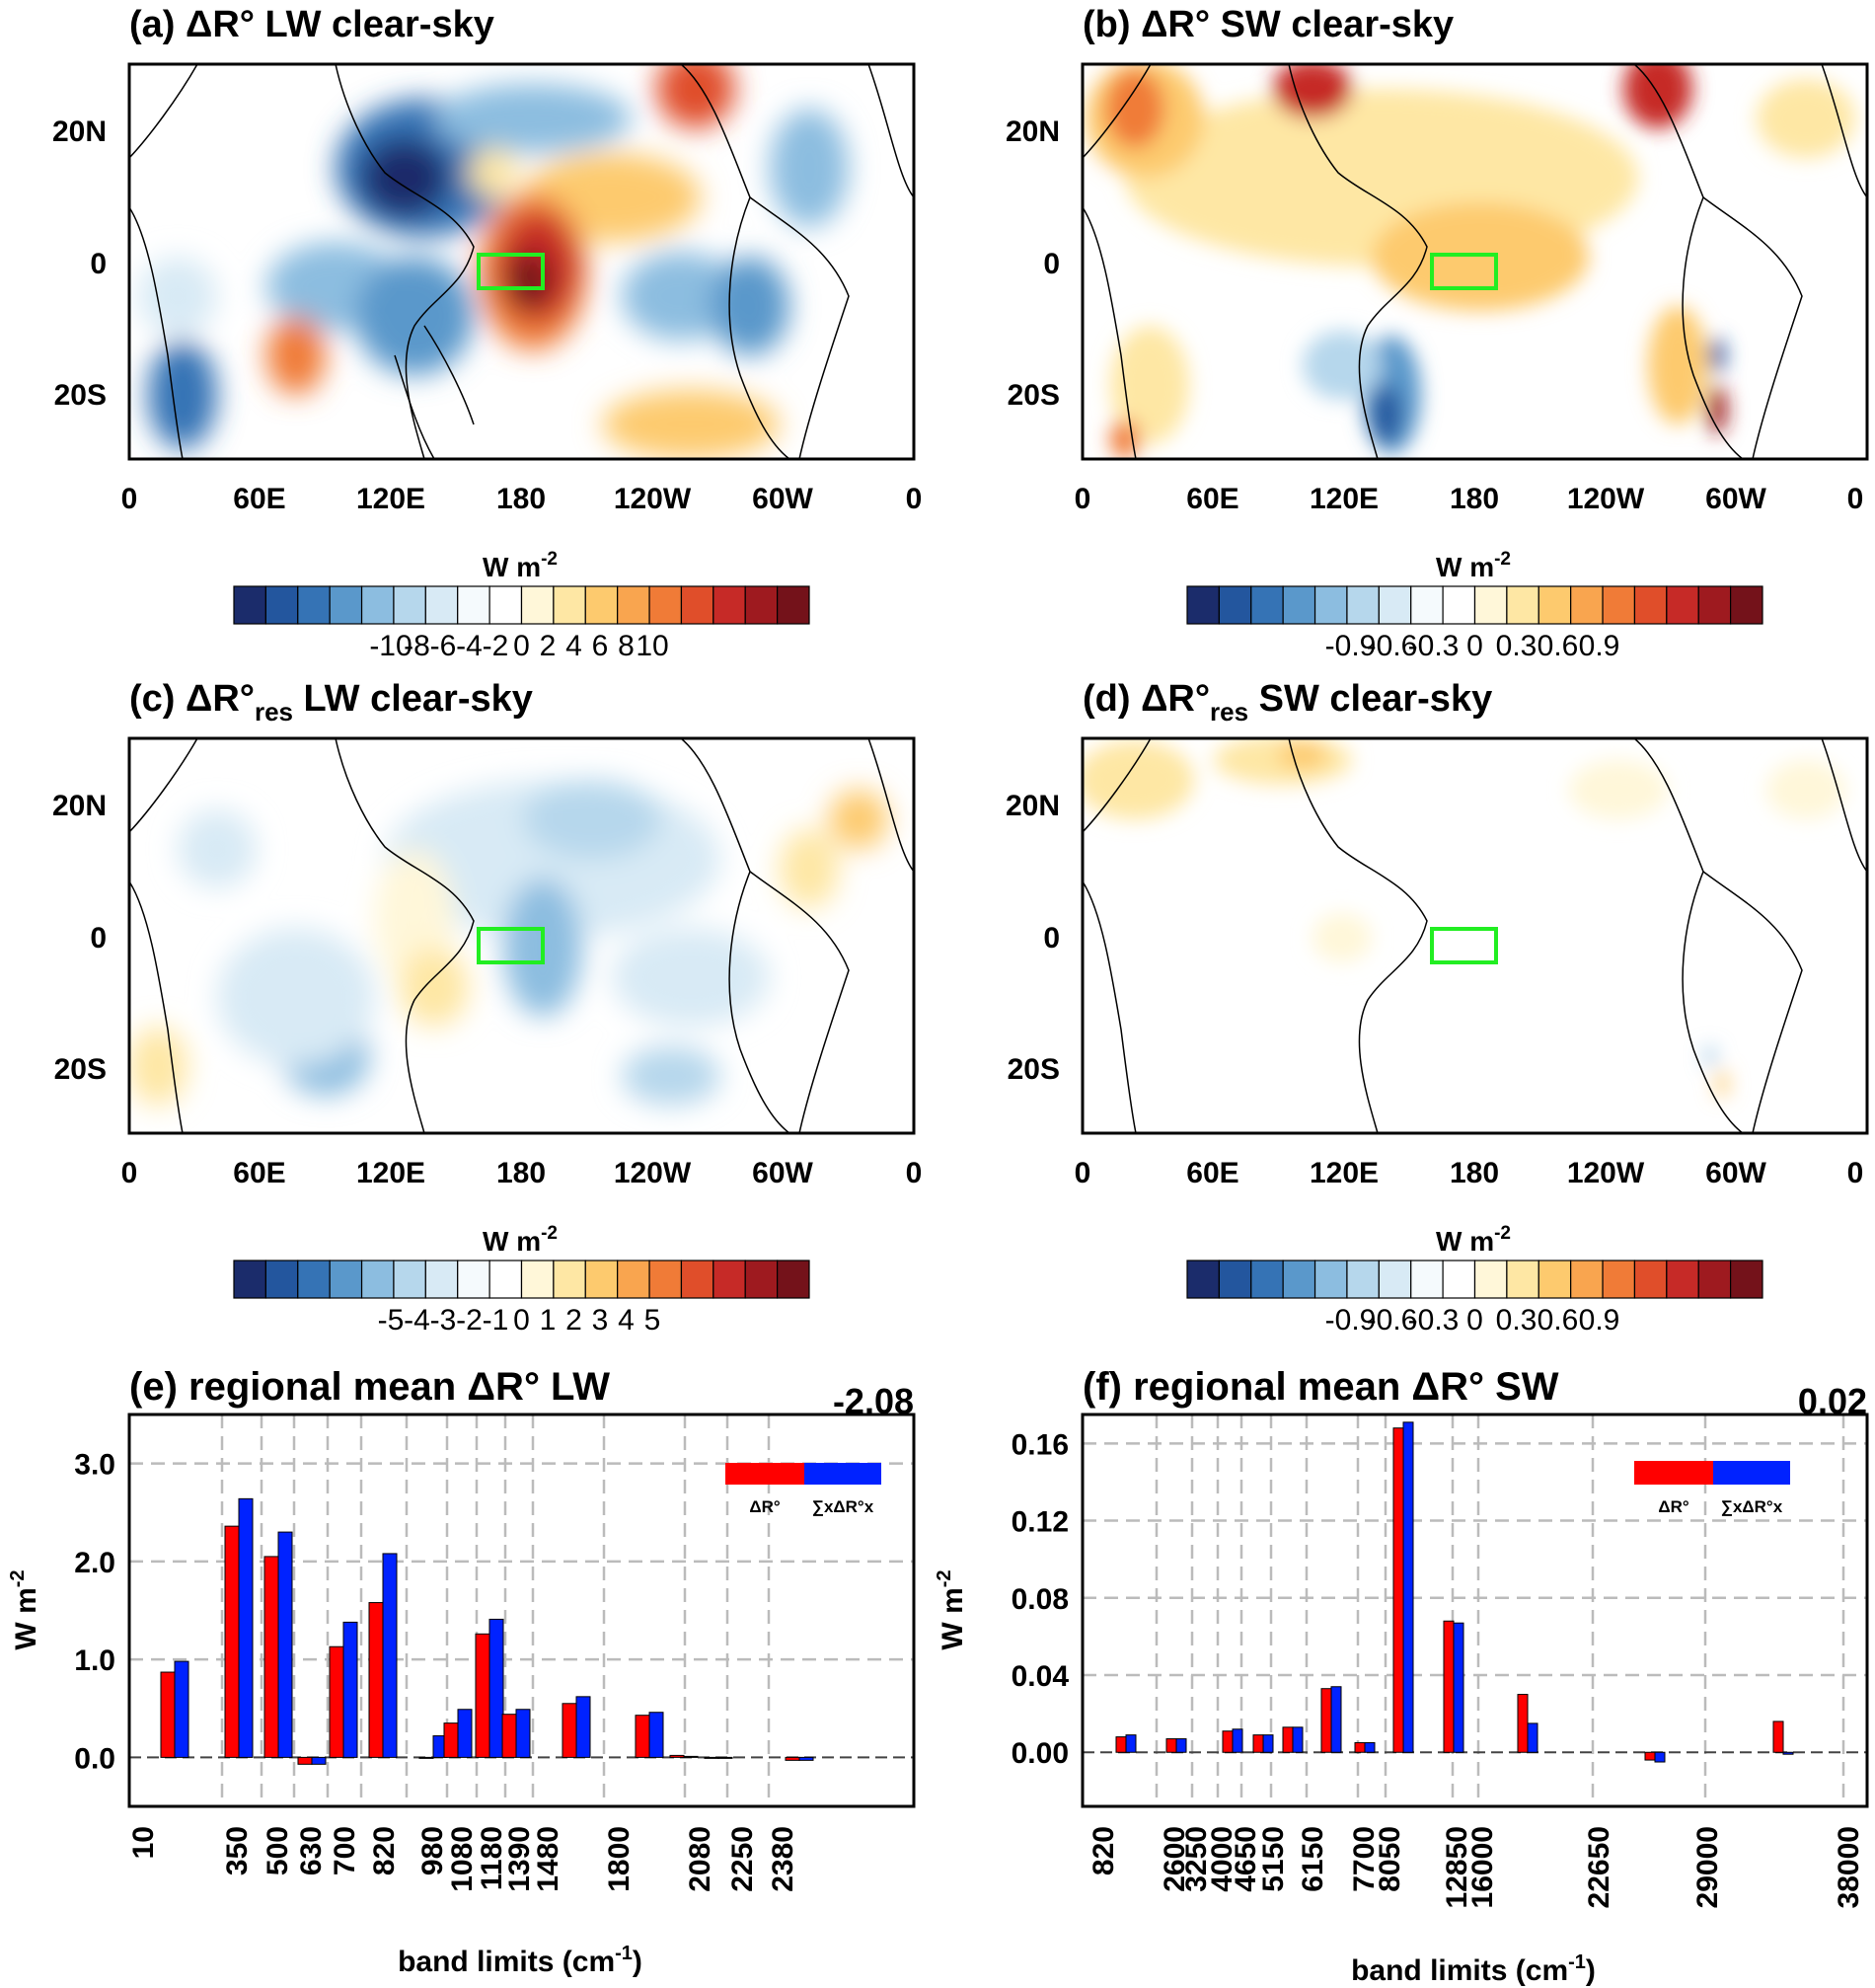 The width and height of the screenshot is (1875, 1988). I want to click on colorbar-tick: -0.6, so click(1392, 1320).